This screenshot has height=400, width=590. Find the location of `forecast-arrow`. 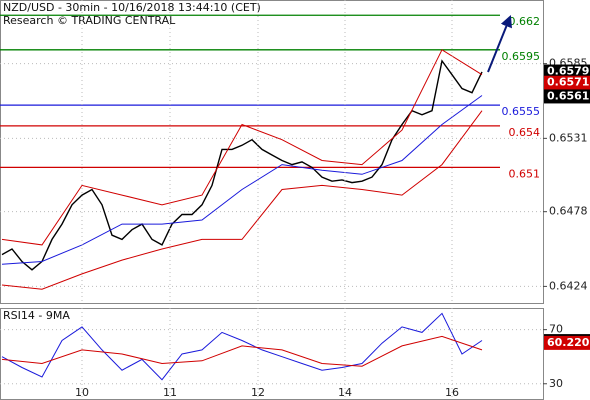

forecast-arrow is located at coordinates (499, 43).